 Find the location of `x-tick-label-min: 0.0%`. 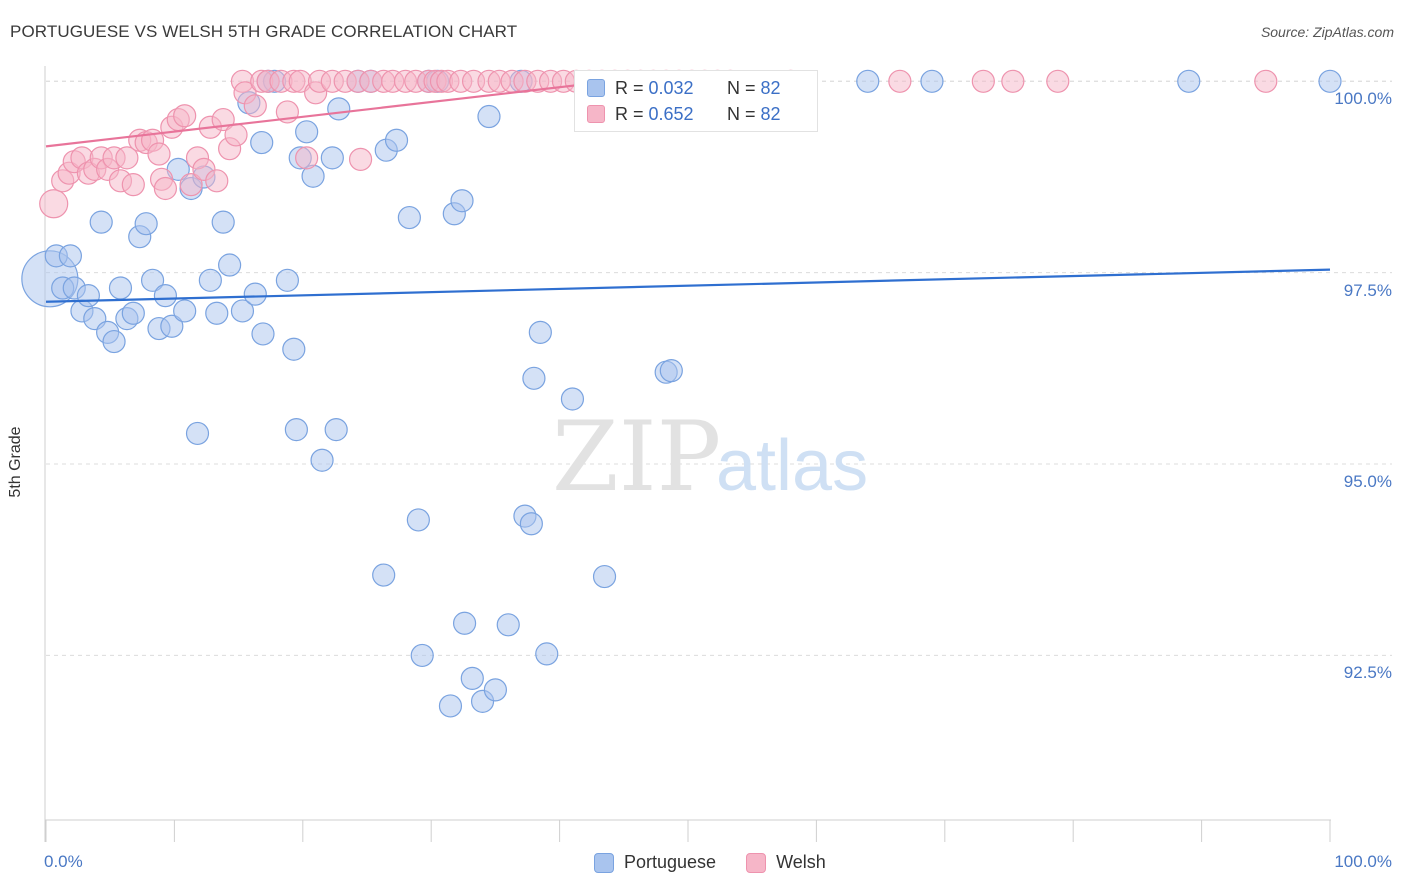

x-tick-label-min: 0.0% is located at coordinates (63, 861).